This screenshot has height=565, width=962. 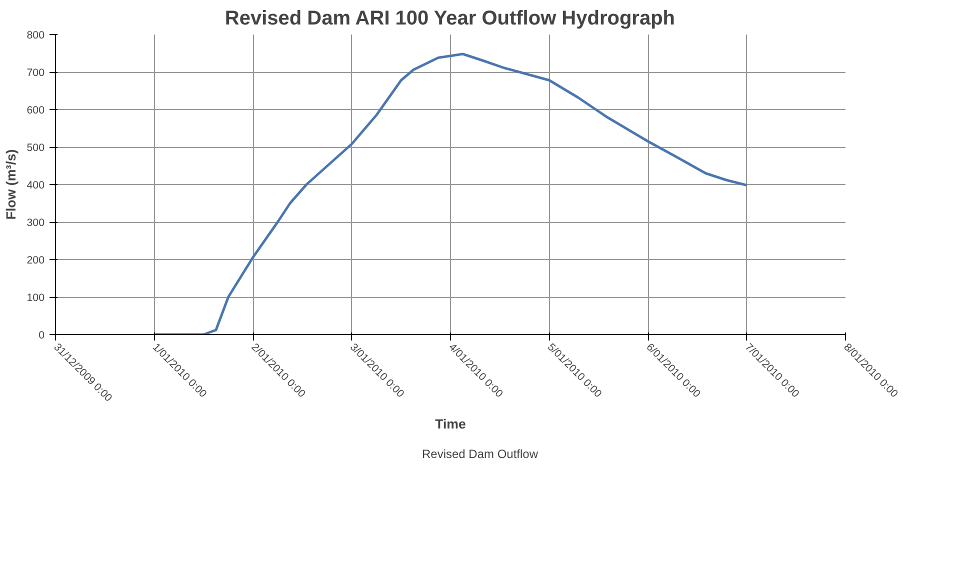 I want to click on y-axis-title: Flow (m³/s), so click(x=11, y=184).